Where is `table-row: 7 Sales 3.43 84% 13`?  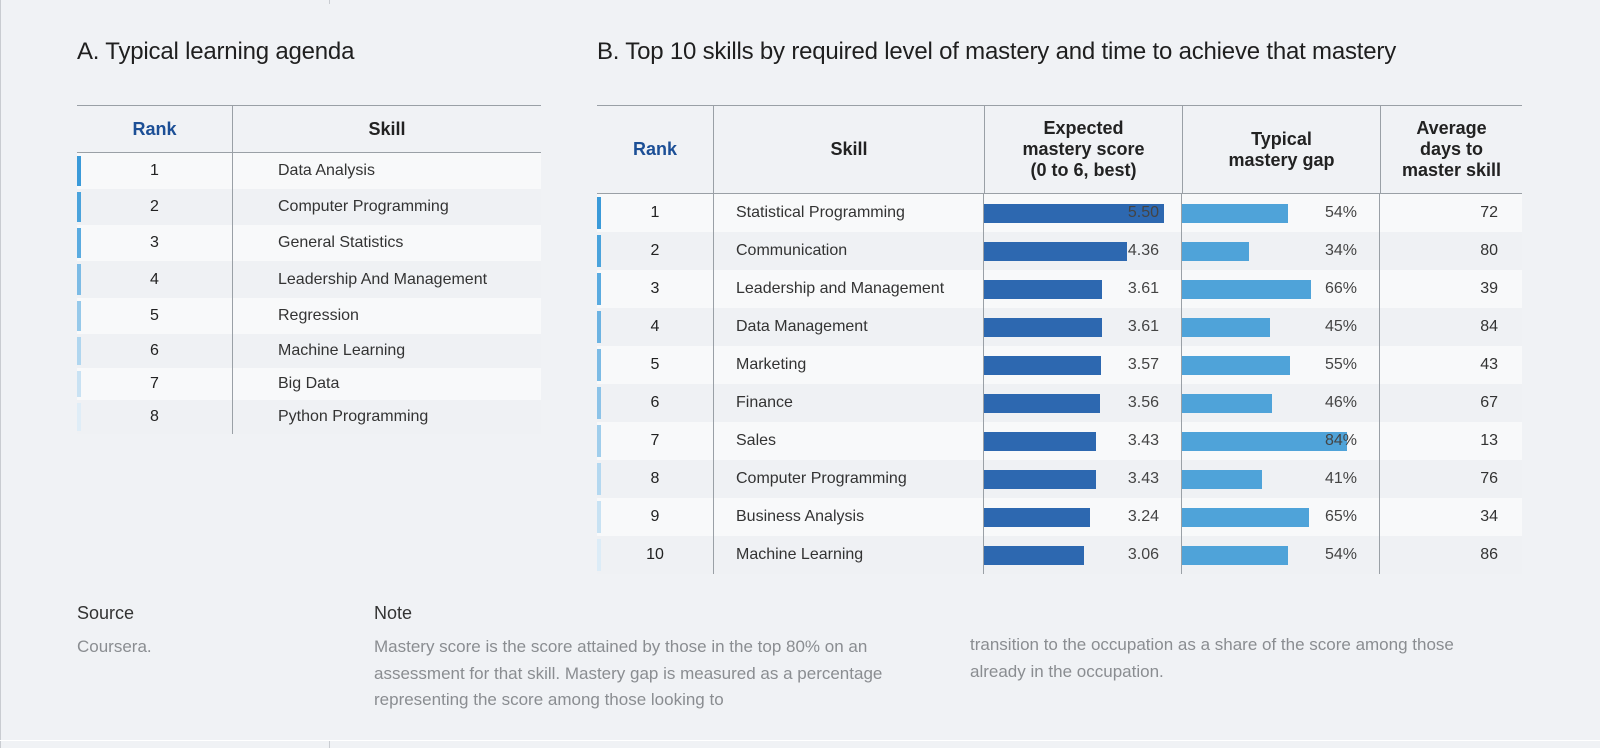
table-row: 7 Sales 3.43 84% 13 is located at coordinates (1059, 441).